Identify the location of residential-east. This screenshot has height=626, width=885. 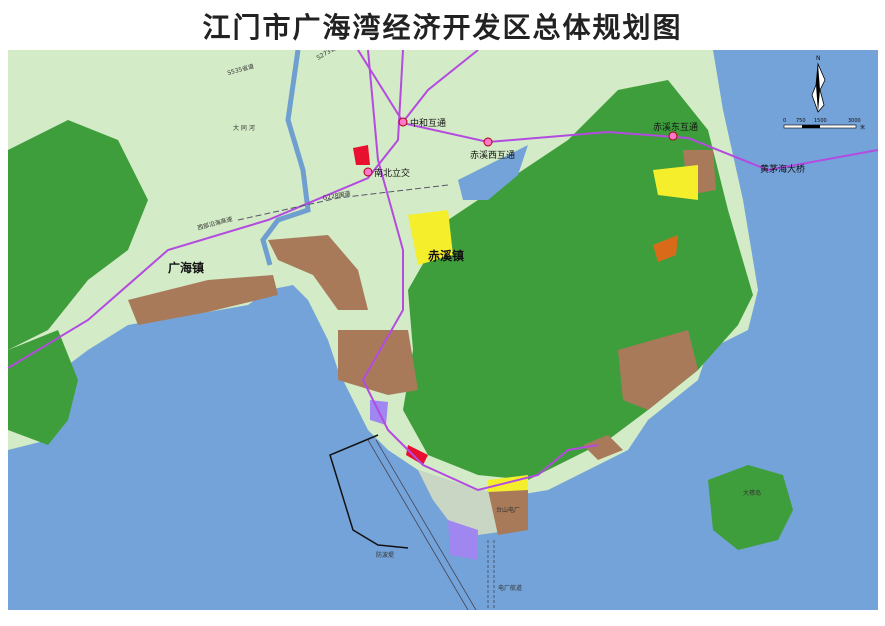
(675, 182).